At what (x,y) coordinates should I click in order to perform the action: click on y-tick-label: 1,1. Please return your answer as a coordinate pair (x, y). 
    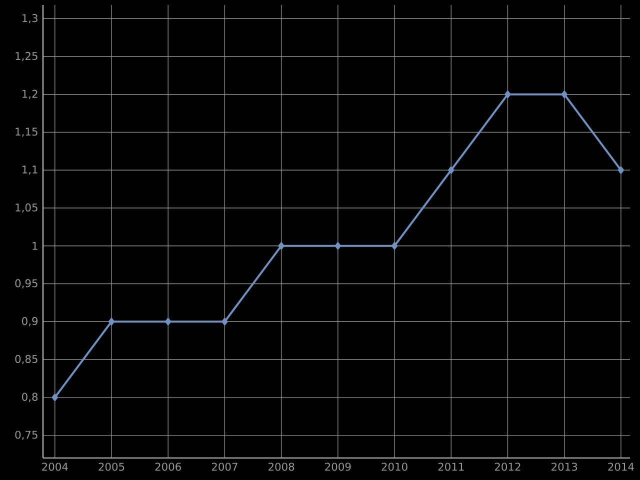
    Looking at the image, I should click on (30, 170).